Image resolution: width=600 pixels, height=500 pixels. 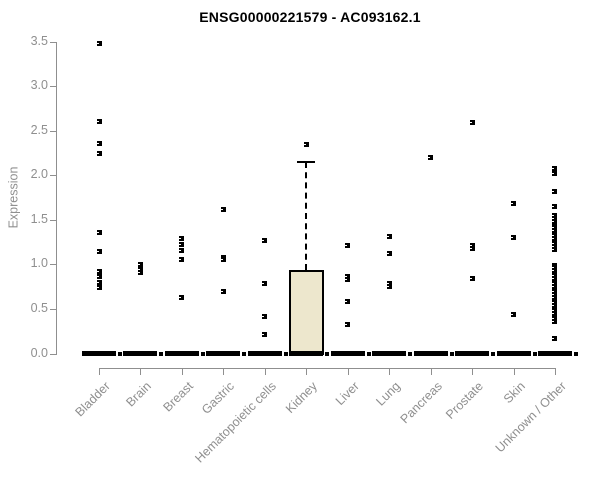 What do you see at coordinates (39, 85) in the screenshot?
I see `y-axis-tick-label: 3.0` at bounding box center [39, 85].